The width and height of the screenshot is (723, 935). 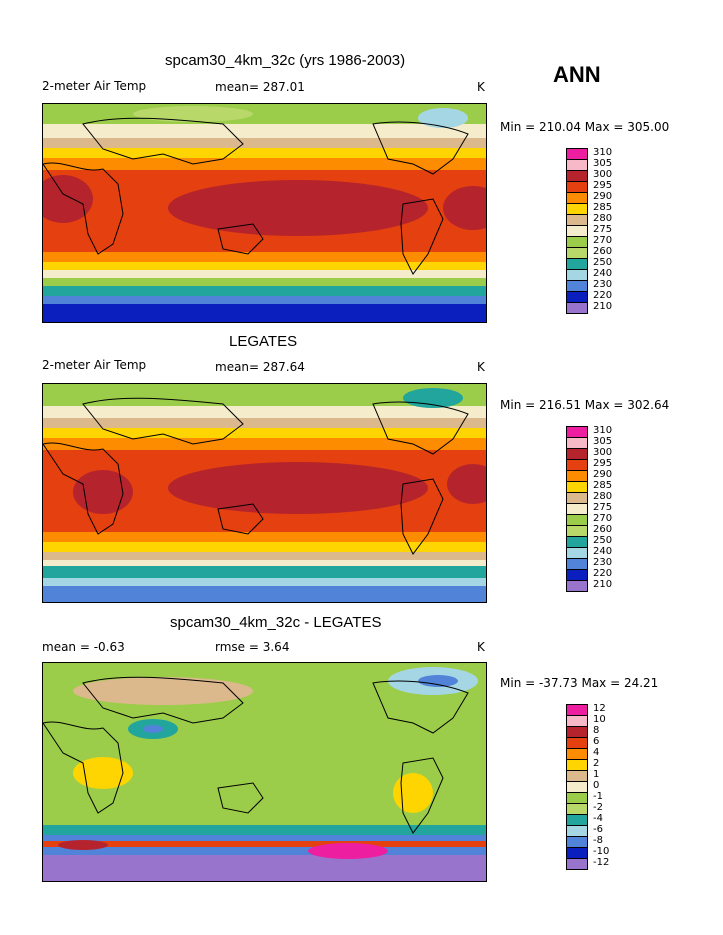 I want to click on panel-2-colorbar-level-label: 290, so click(x=603, y=474).